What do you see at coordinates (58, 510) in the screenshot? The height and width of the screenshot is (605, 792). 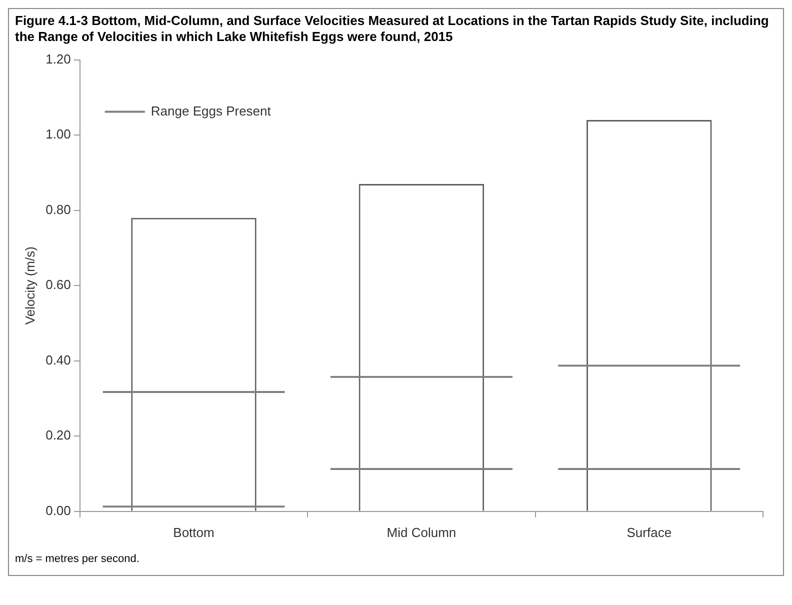 I see `y-tick-label: 0.00` at bounding box center [58, 510].